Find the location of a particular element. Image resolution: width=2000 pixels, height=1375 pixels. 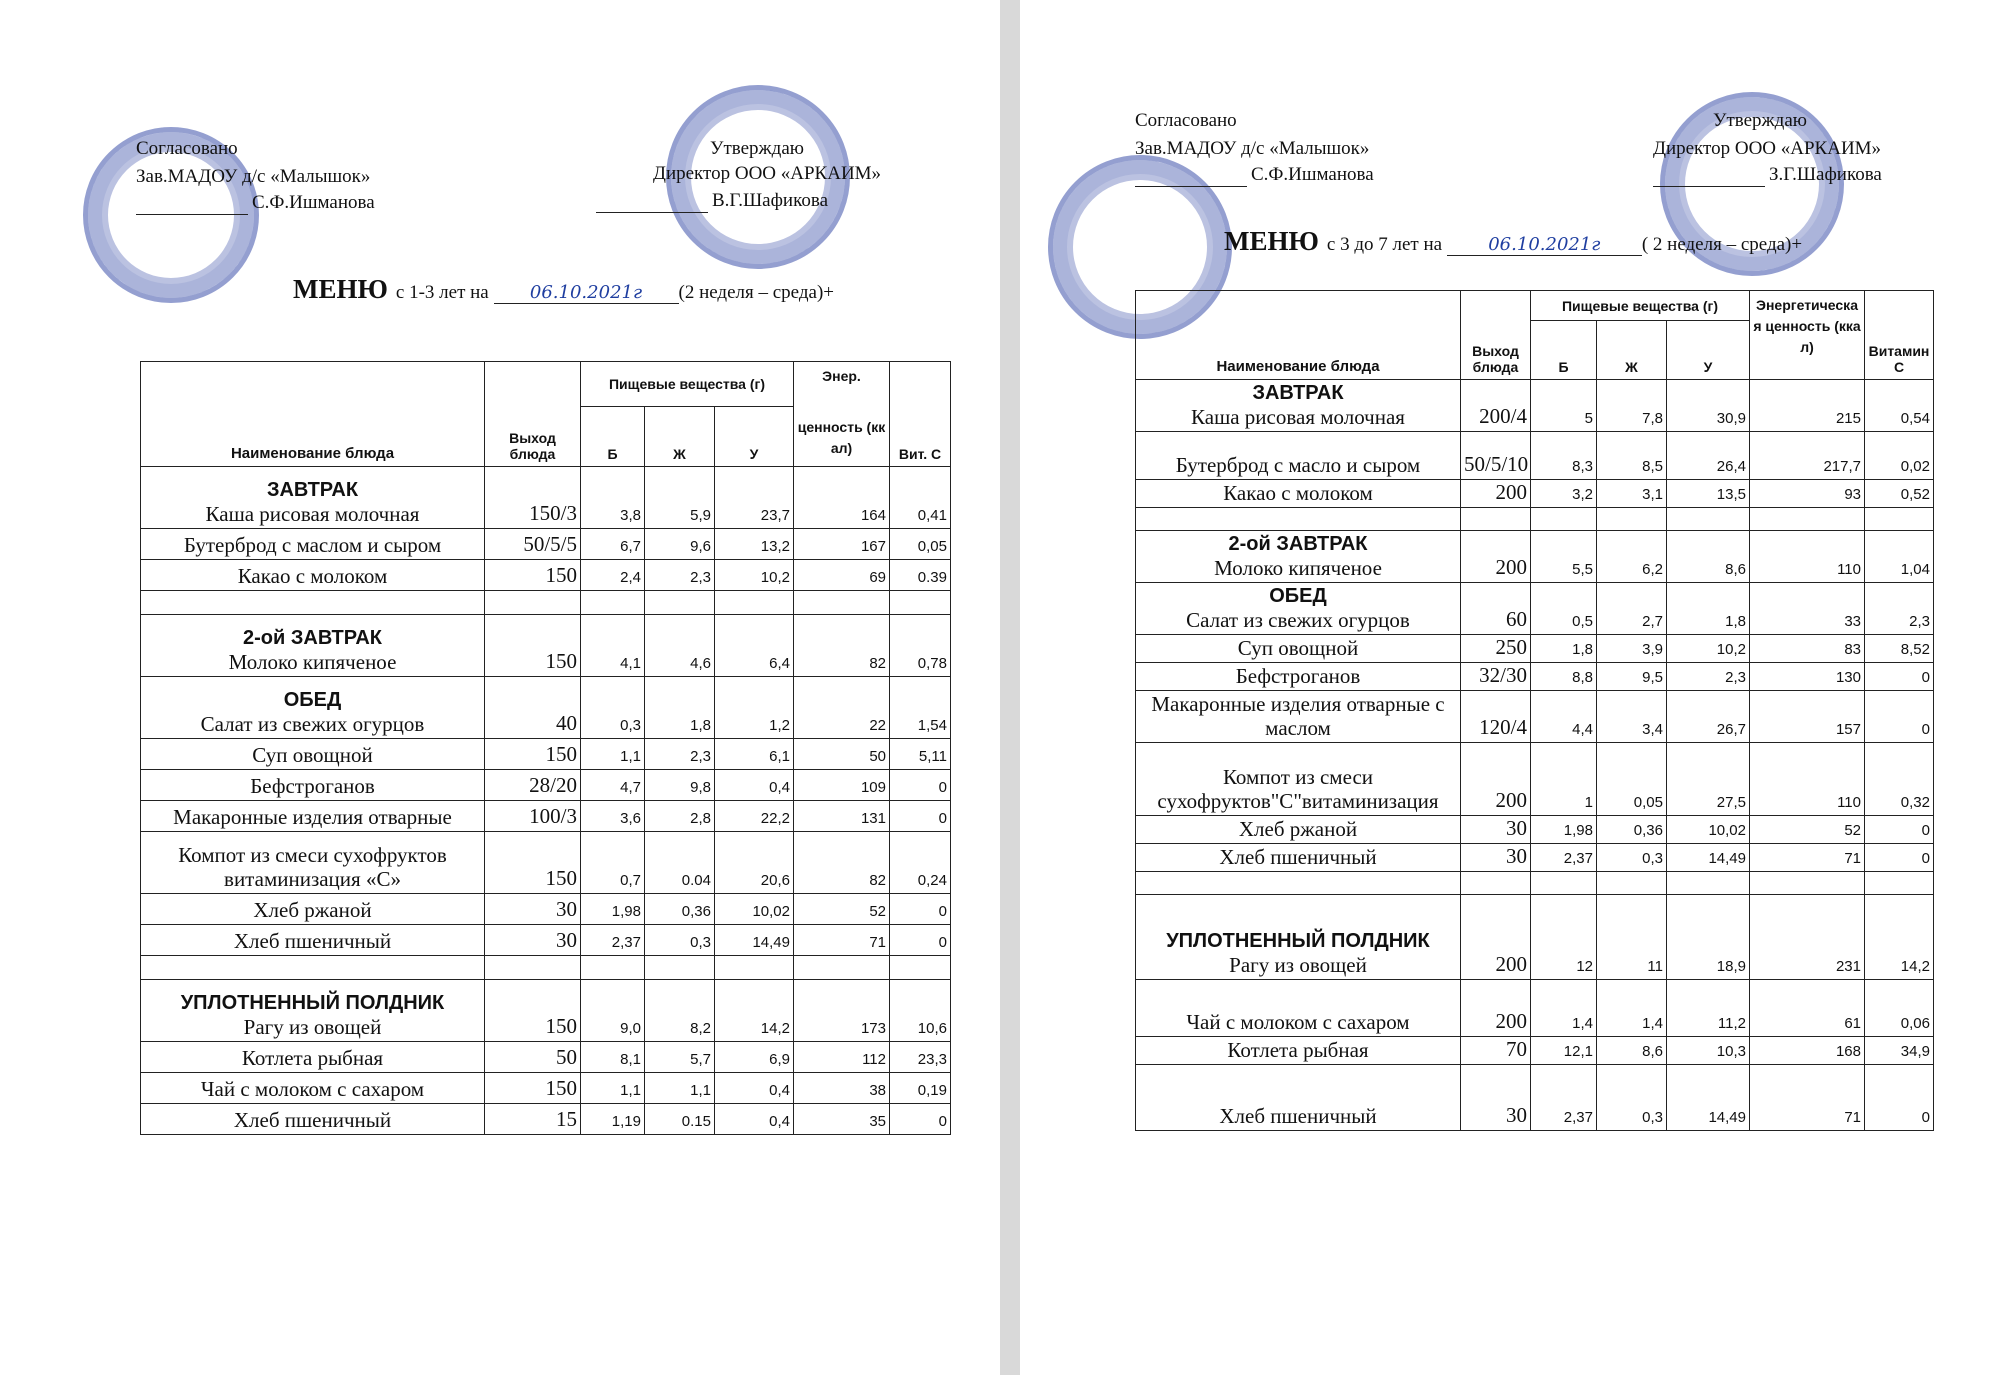

value: 22,2 is located at coordinates (775, 818).